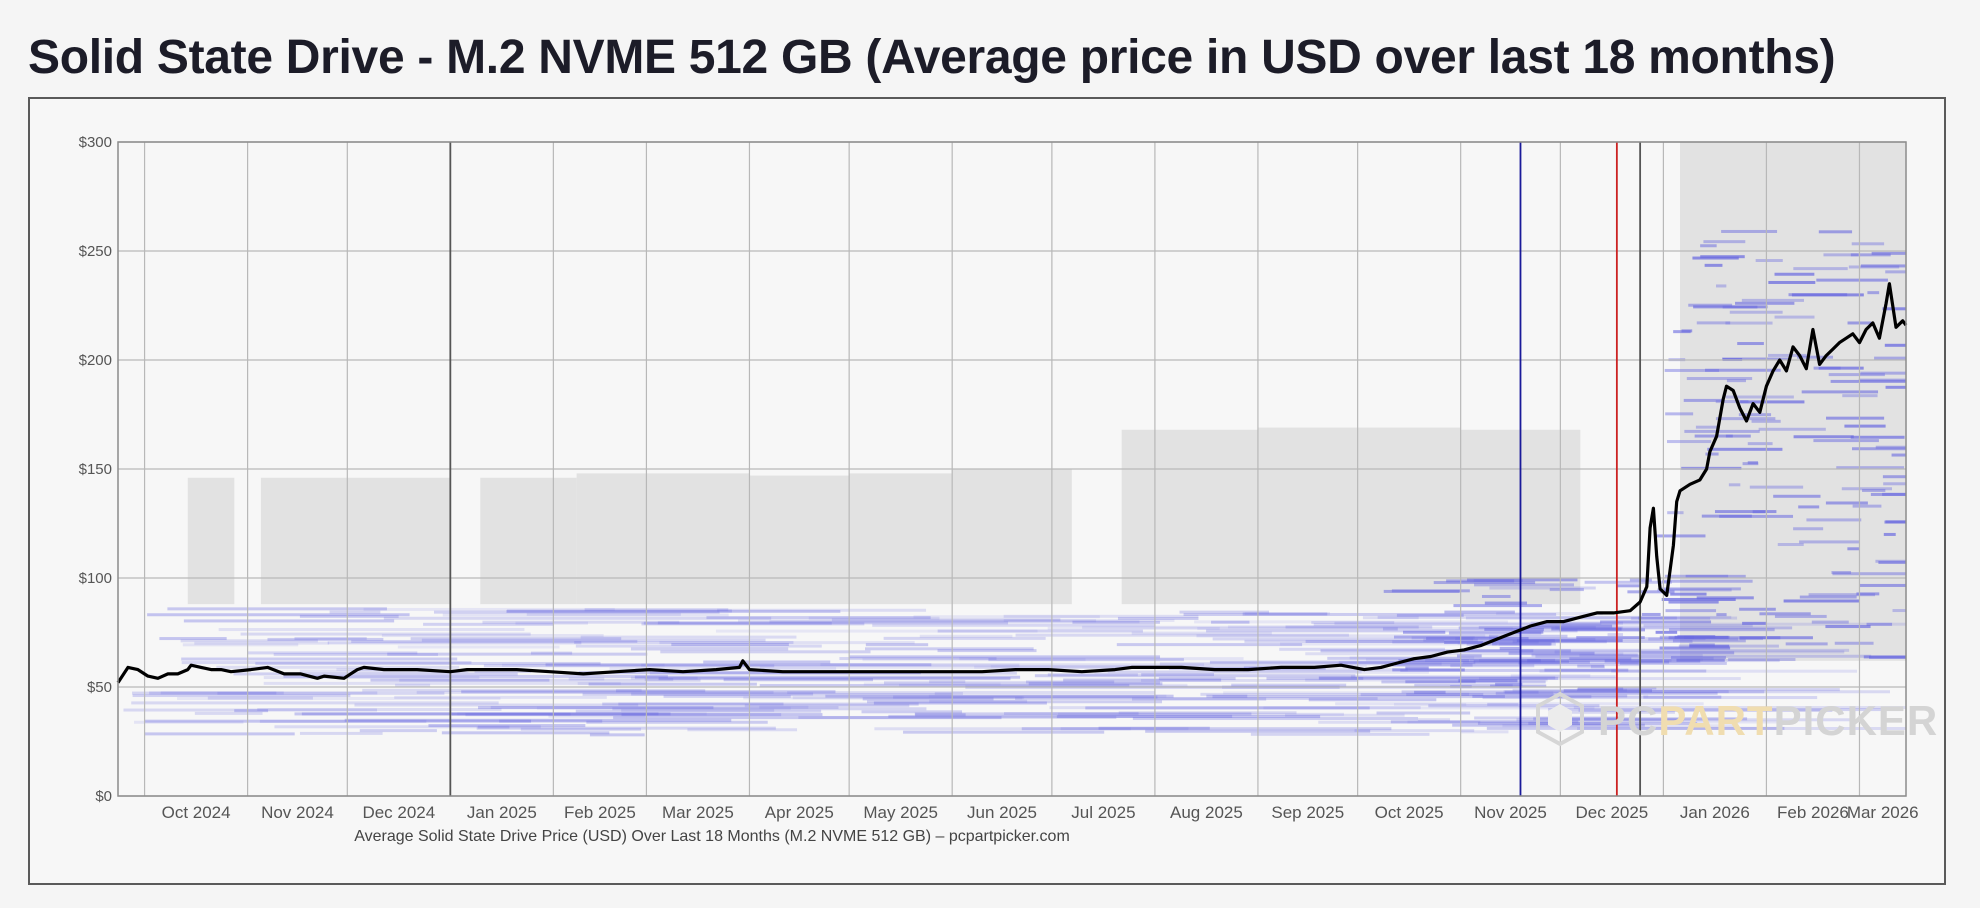  Describe the element at coordinates (398, 812) in the screenshot. I see `x-tick-label: Dec 2024` at that location.